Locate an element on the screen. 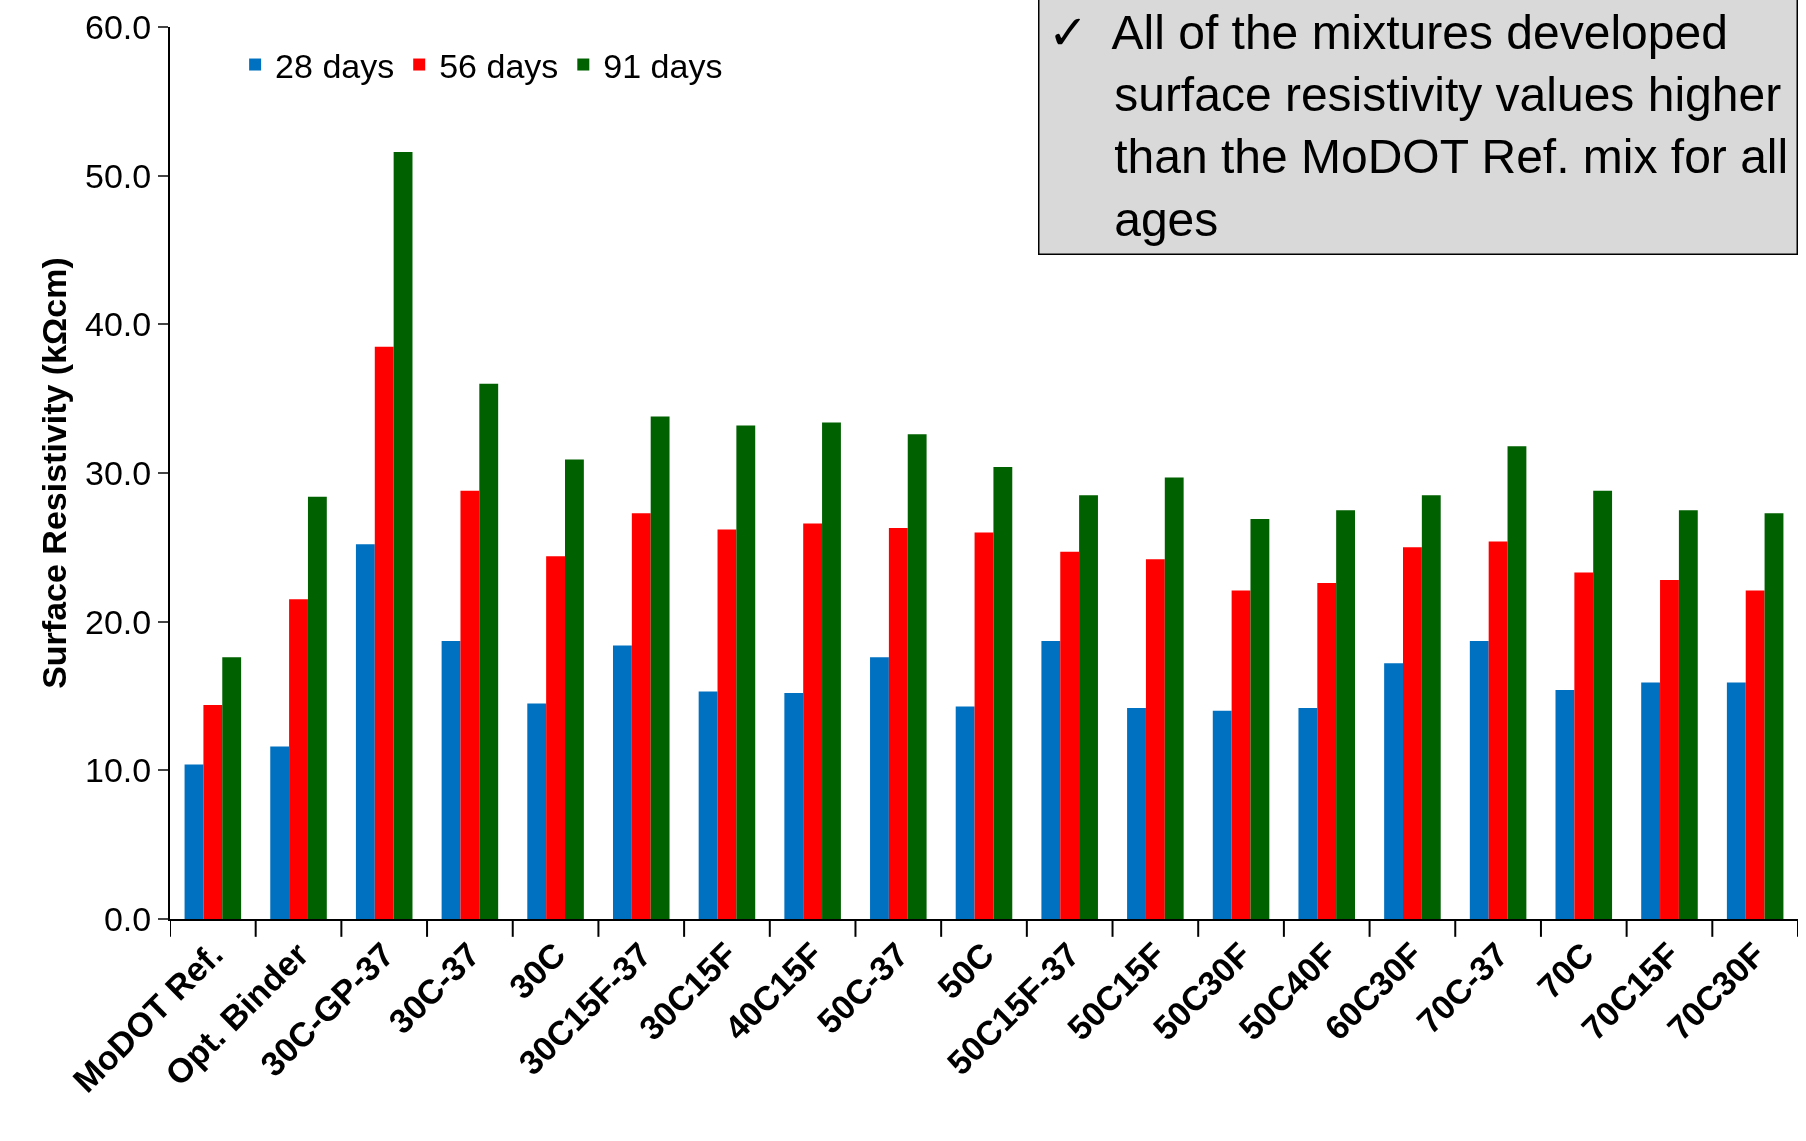 This screenshot has height=1141, width=1806. legend-label: 56 days is located at coordinates (499, 65).